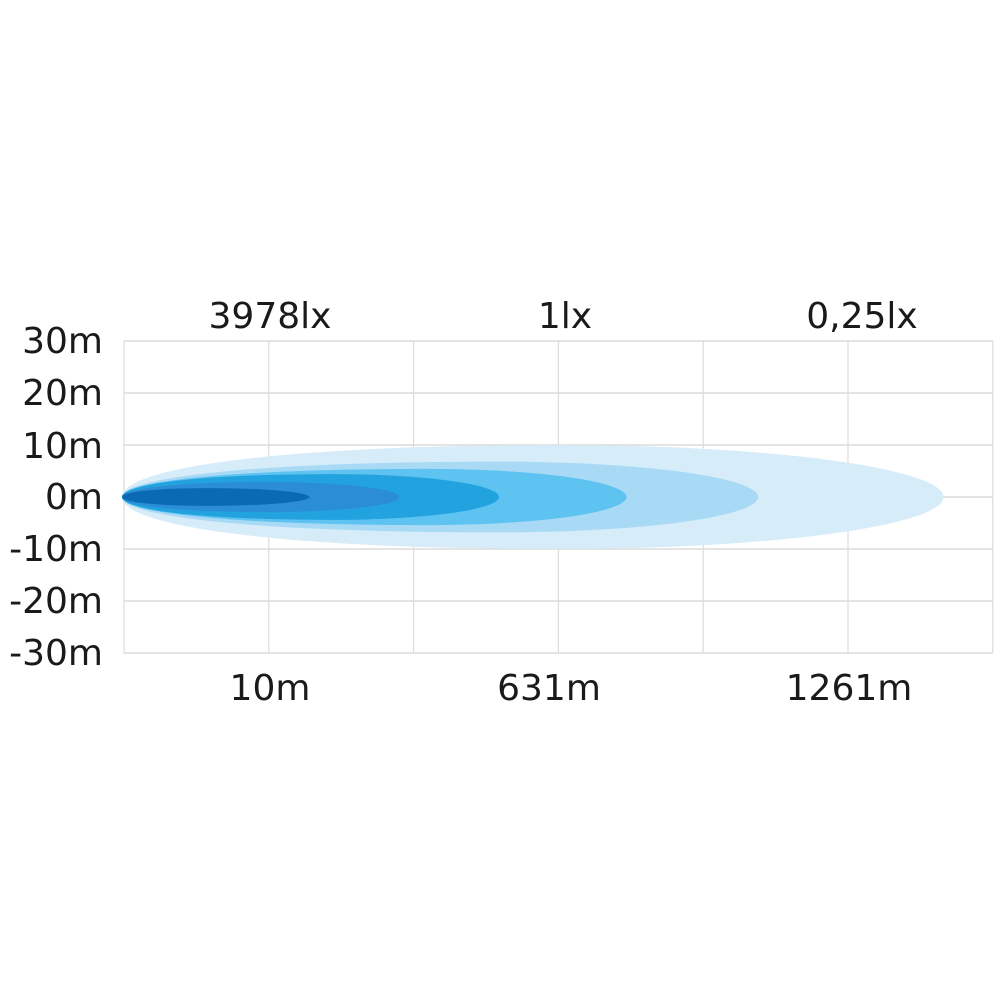 The width and height of the screenshot is (1000, 1000). I want to click on beam-pattern, so click(533, 497).